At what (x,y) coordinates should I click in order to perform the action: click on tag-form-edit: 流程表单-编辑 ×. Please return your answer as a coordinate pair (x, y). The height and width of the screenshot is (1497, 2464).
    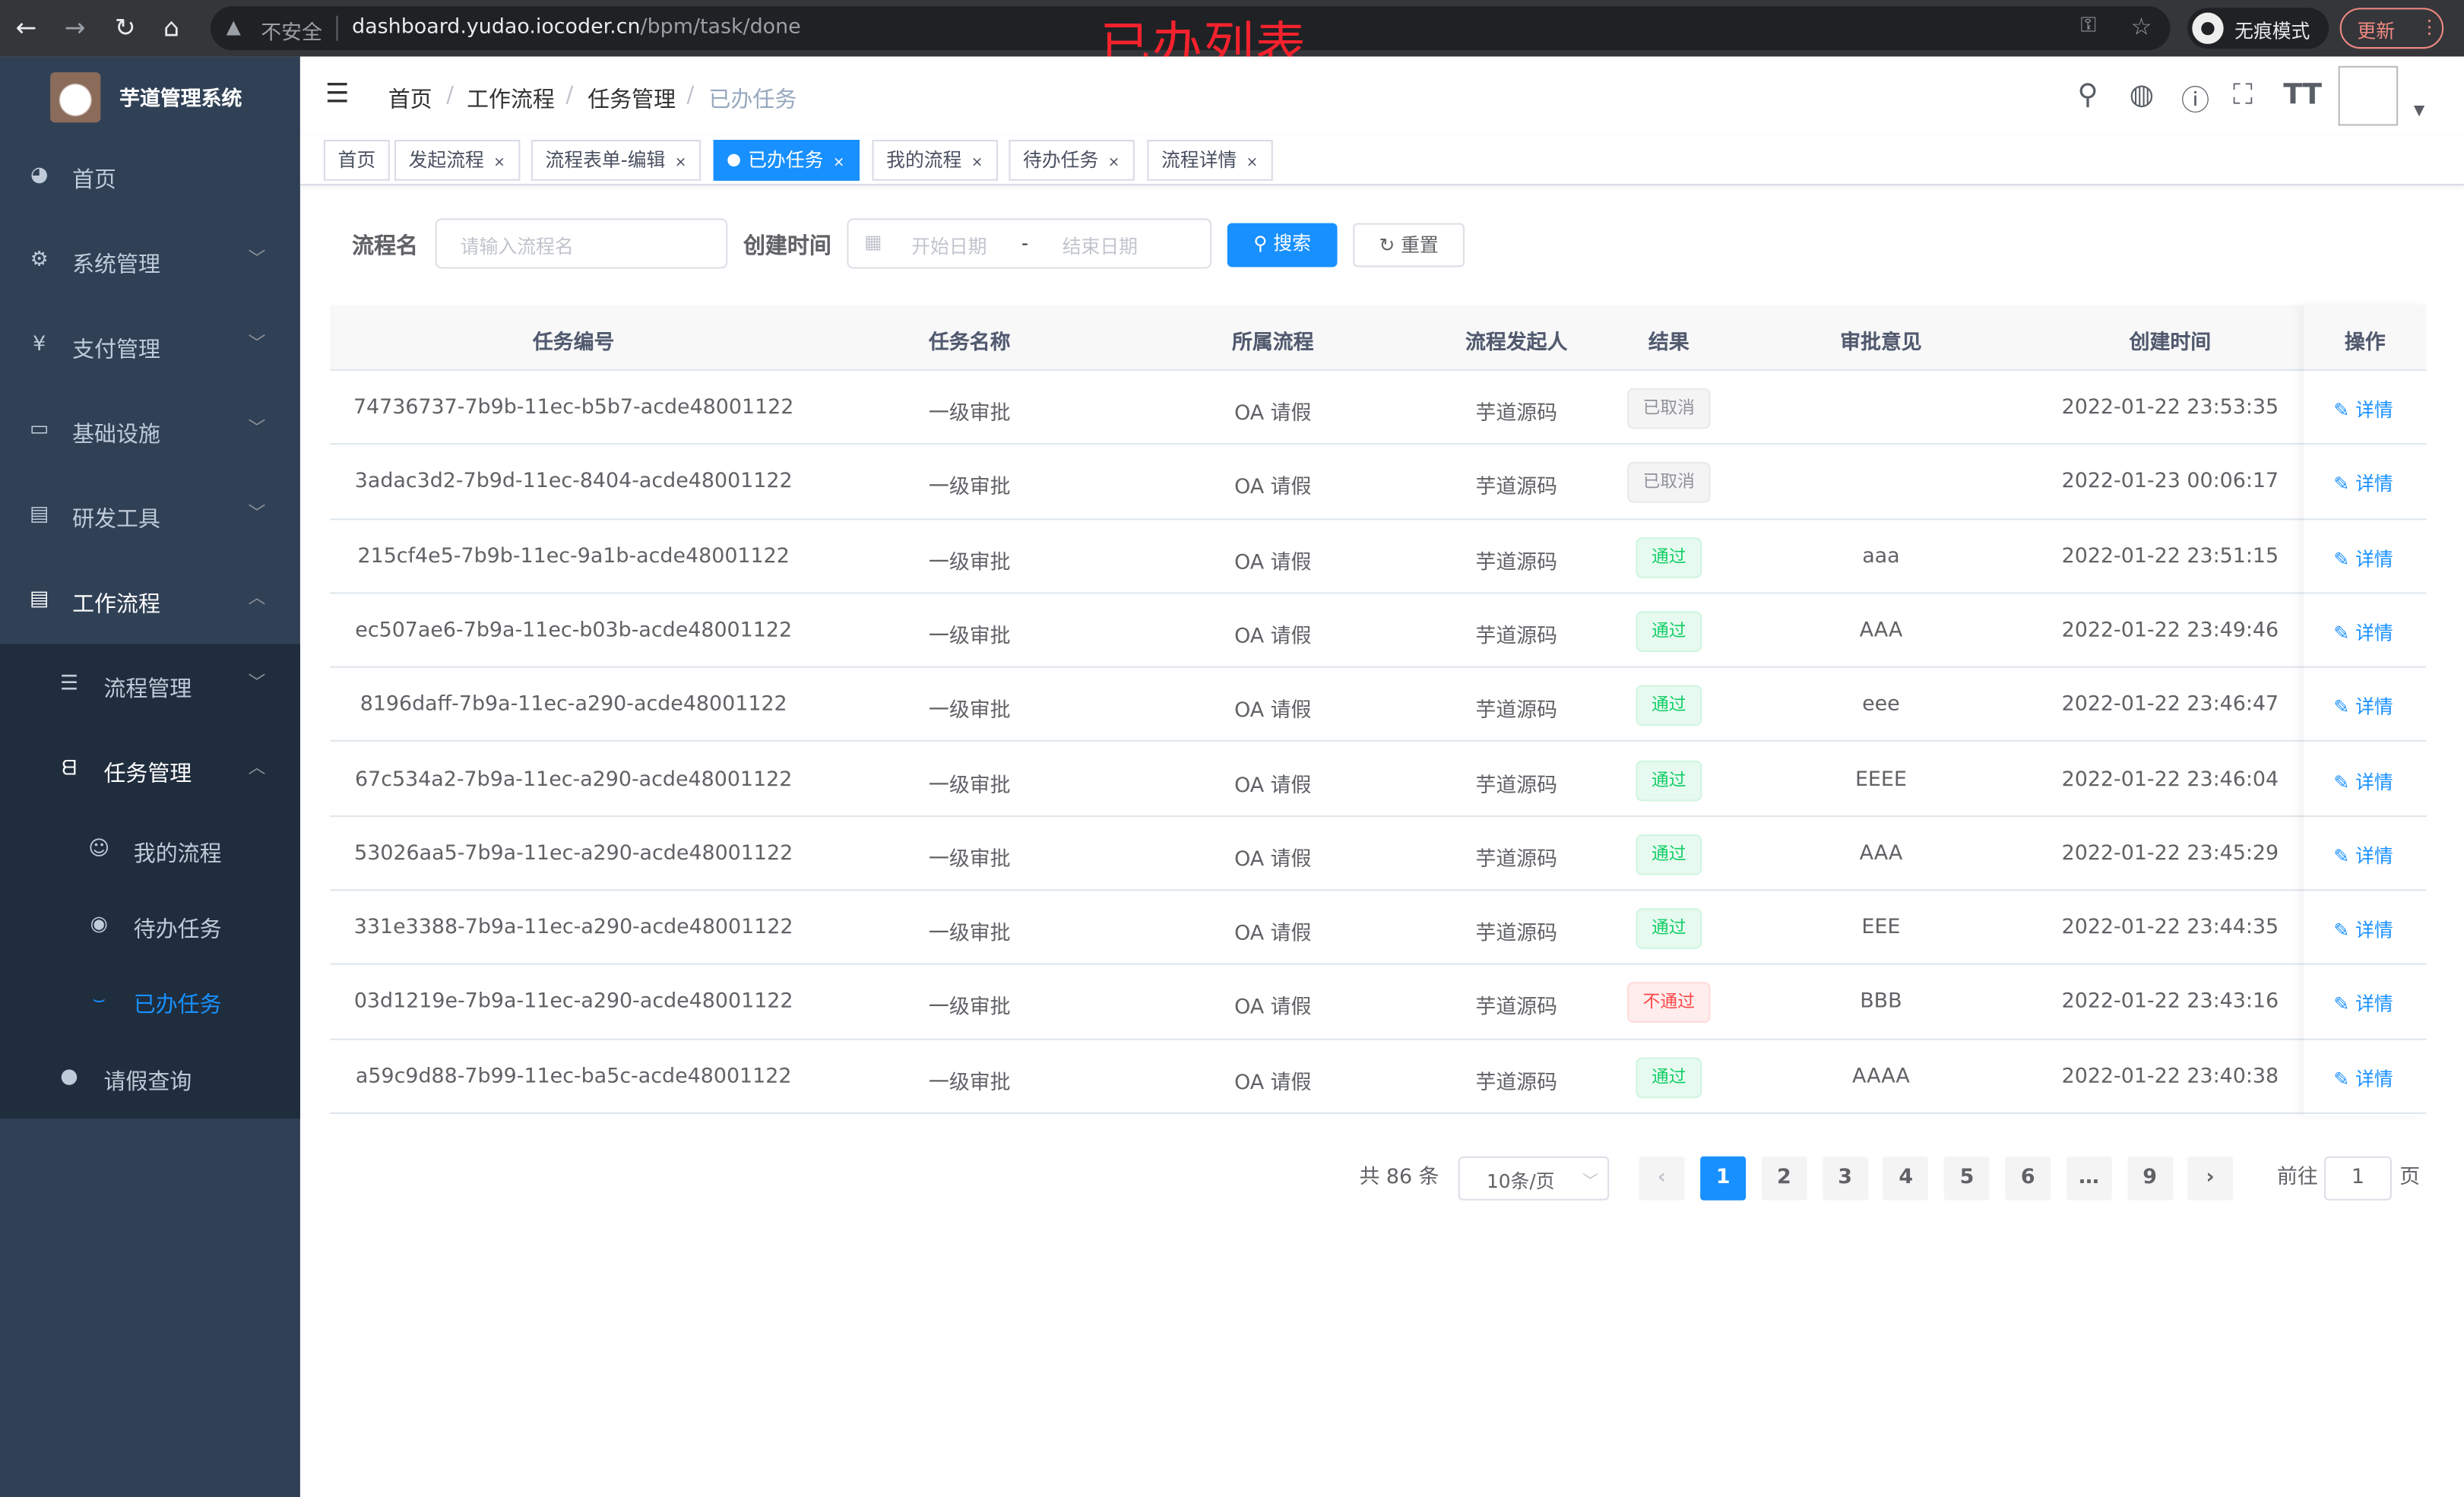
    Looking at the image, I should click on (615, 160).